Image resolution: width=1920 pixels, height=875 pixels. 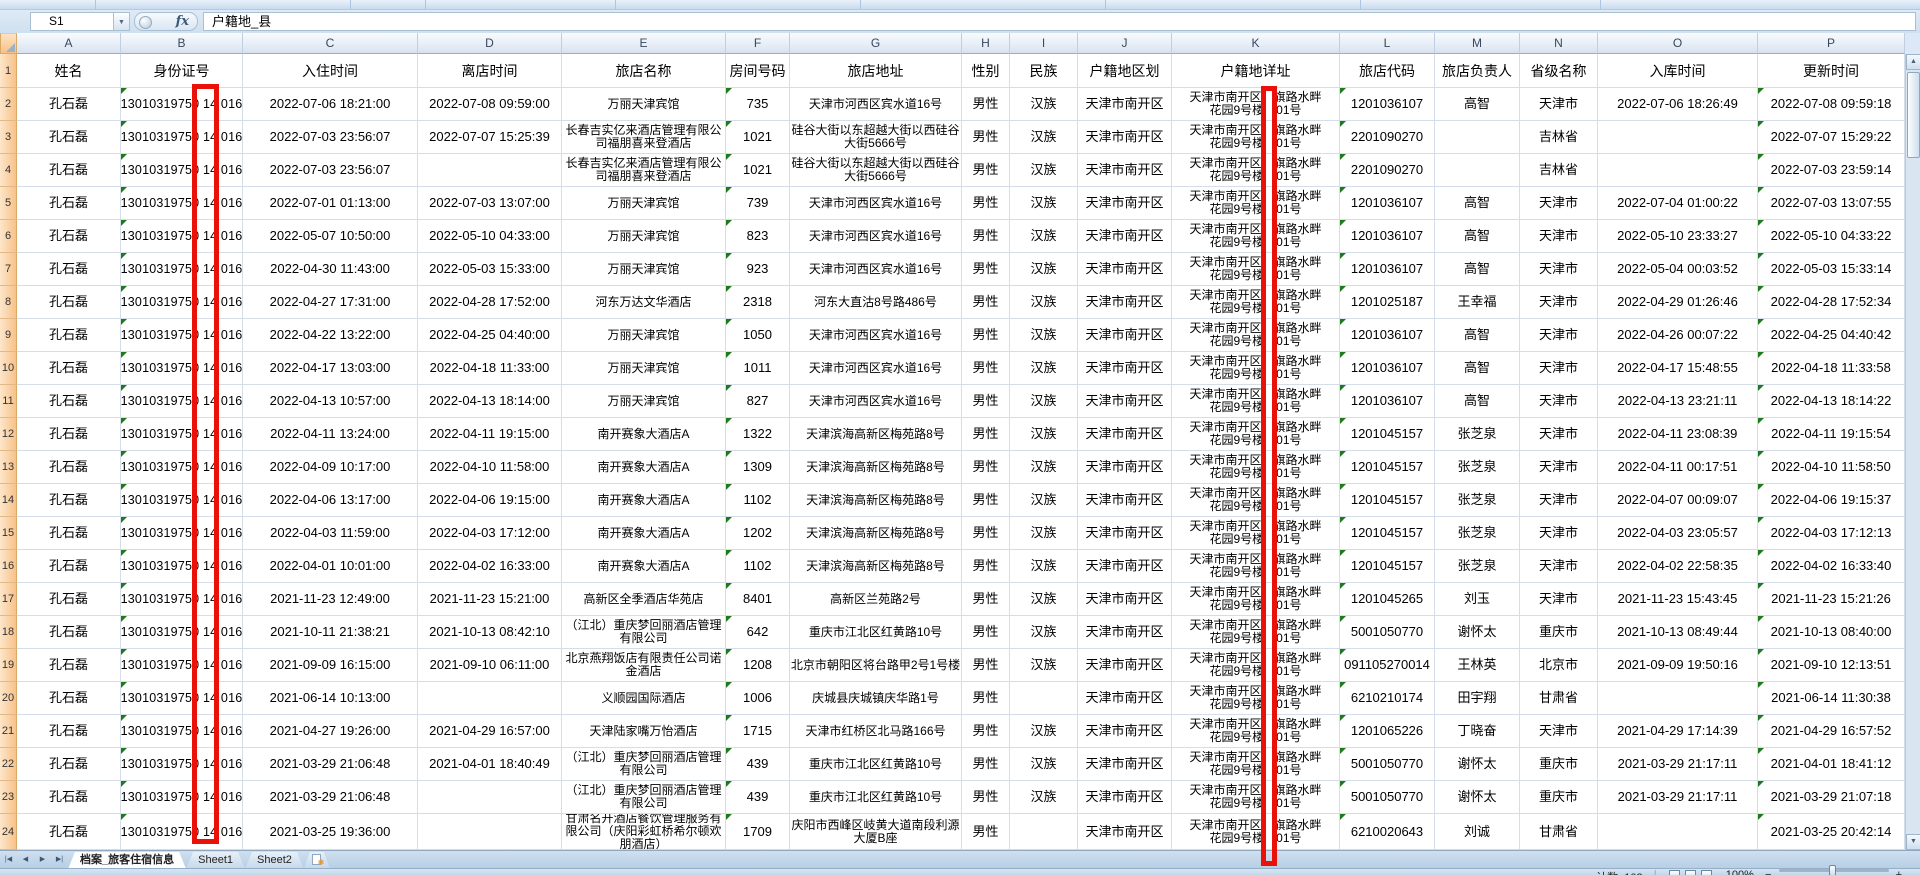 What do you see at coordinates (1913, 115) in the screenshot?
I see `vertical-scroll-thumb` at bounding box center [1913, 115].